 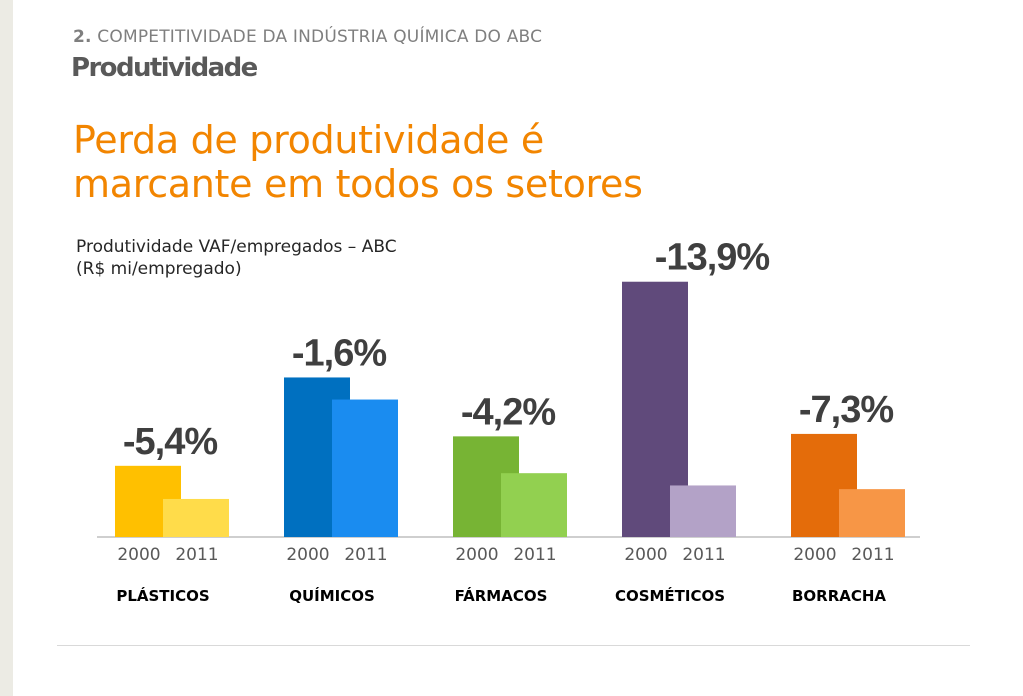 What do you see at coordinates (138, 555) in the screenshot?
I see `year-label-plasticos-2000: 2000` at bounding box center [138, 555].